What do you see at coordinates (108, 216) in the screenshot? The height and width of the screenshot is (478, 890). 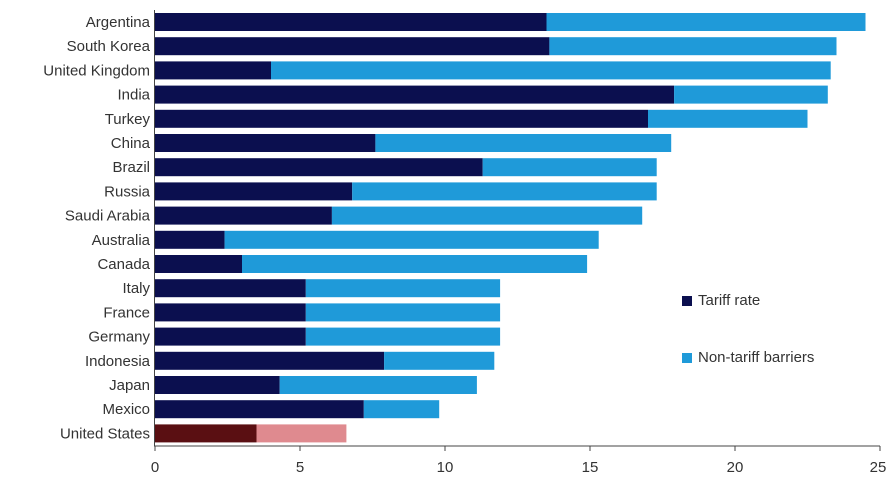 I see `category-label: Saudi Arabia` at bounding box center [108, 216].